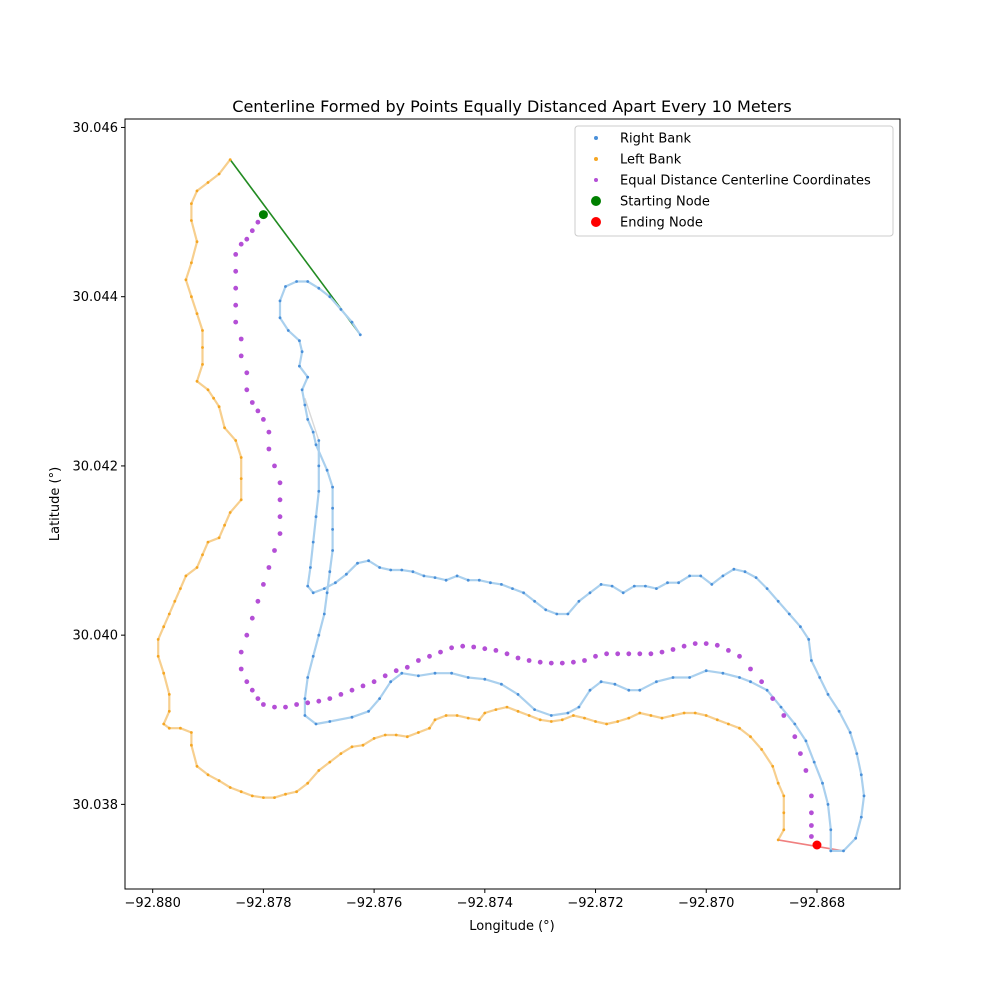 This screenshot has width=1000, height=1000. What do you see at coordinates (817, 845) in the screenshot?
I see `ending-node-point` at bounding box center [817, 845].